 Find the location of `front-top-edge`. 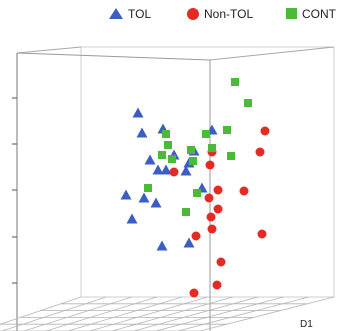

front-top-edge is located at coordinates (113, 56).